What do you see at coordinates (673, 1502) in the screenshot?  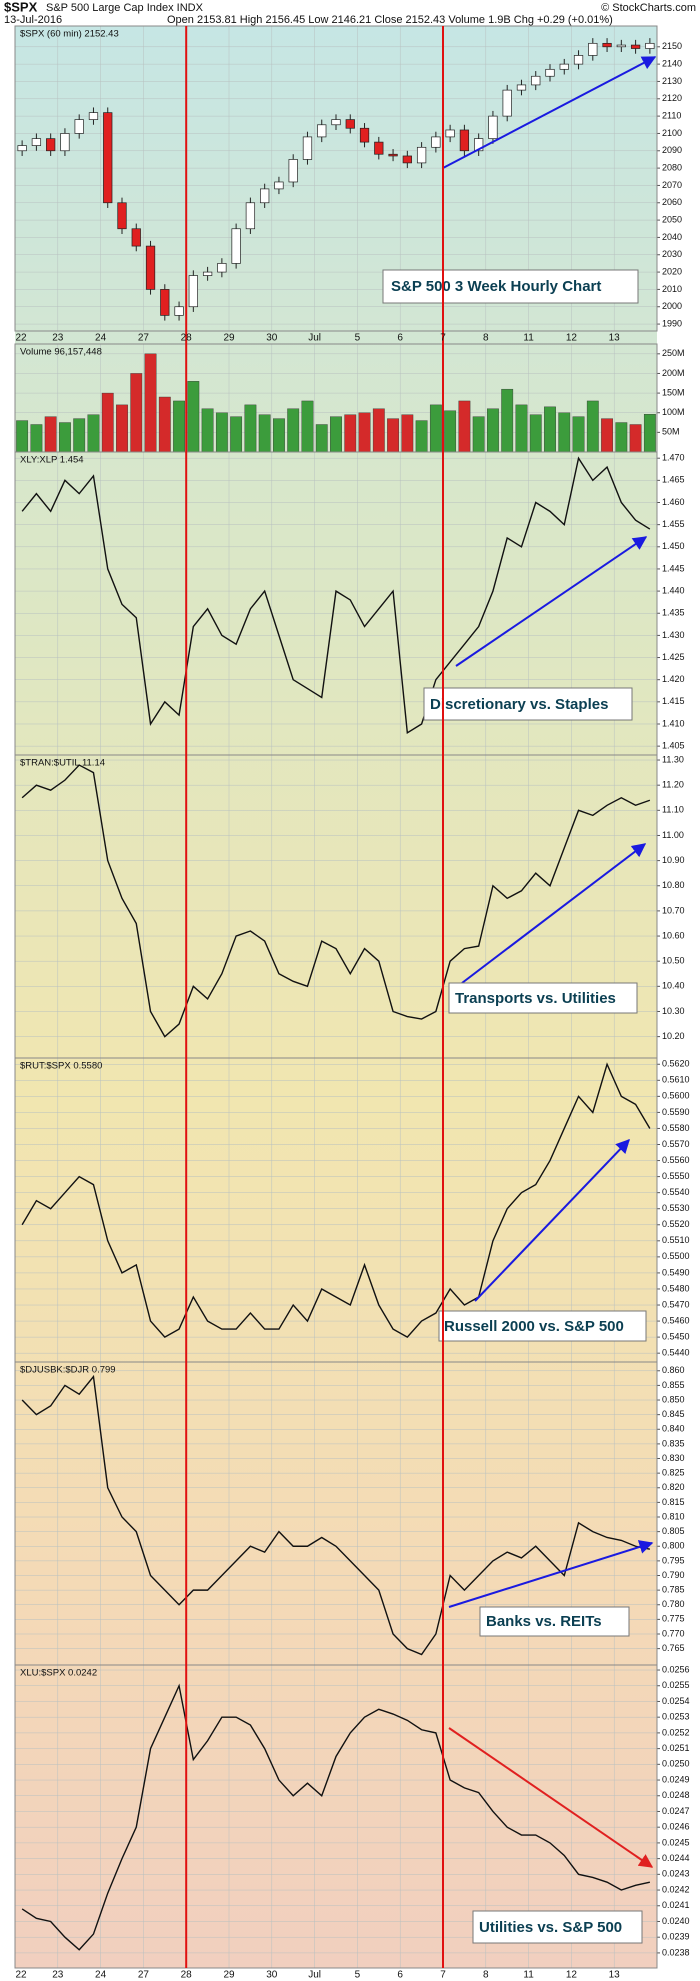 I see `y-tick-label: 0.815` at bounding box center [673, 1502].